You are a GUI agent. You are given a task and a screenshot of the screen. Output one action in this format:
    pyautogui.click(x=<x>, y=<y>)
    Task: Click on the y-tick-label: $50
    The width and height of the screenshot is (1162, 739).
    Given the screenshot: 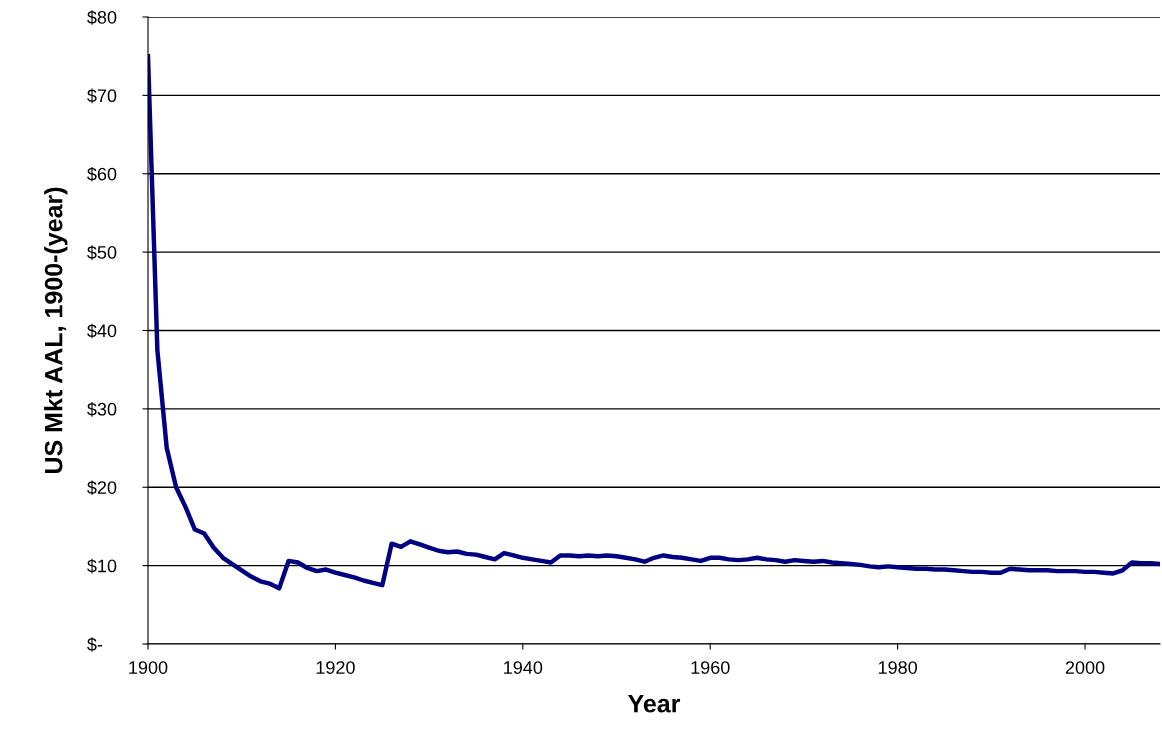 What is the action you would take?
    pyautogui.click(x=102, y=252)
    